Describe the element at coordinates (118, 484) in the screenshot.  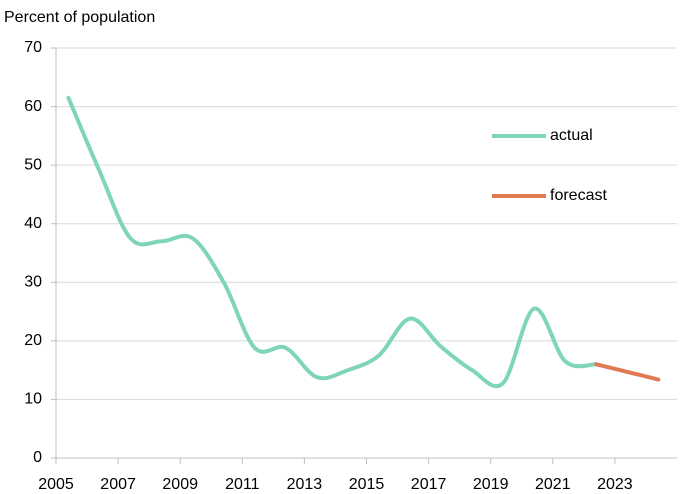
I see `x-tick-label: 2007` at that location.